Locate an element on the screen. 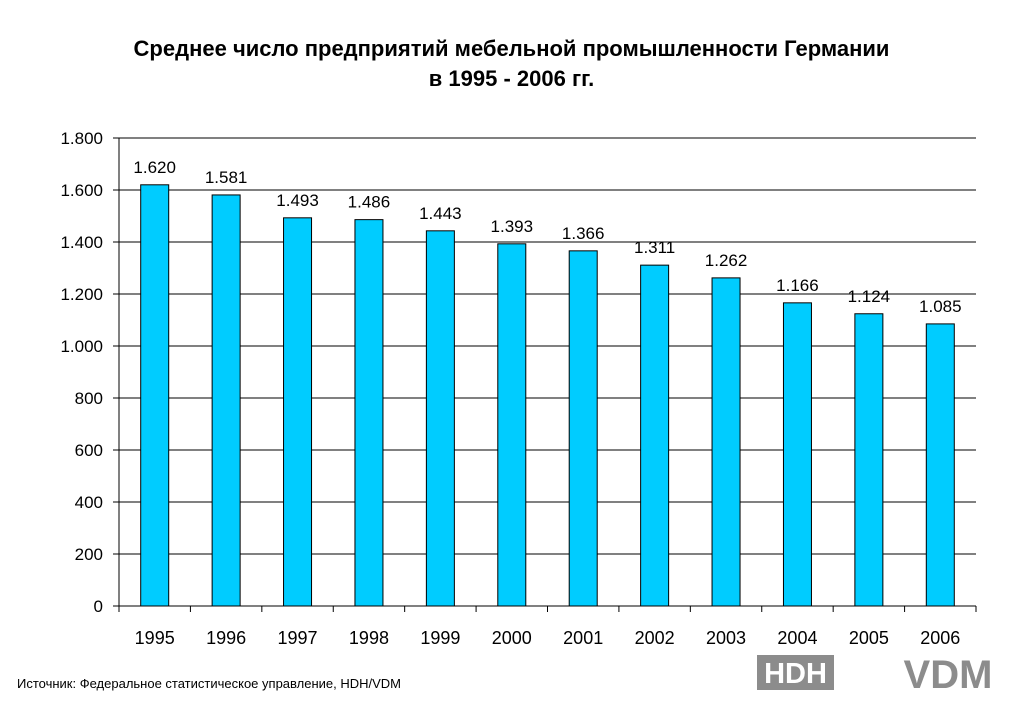  data-label-2004: 1.166 is located at coordinates (797, 285).